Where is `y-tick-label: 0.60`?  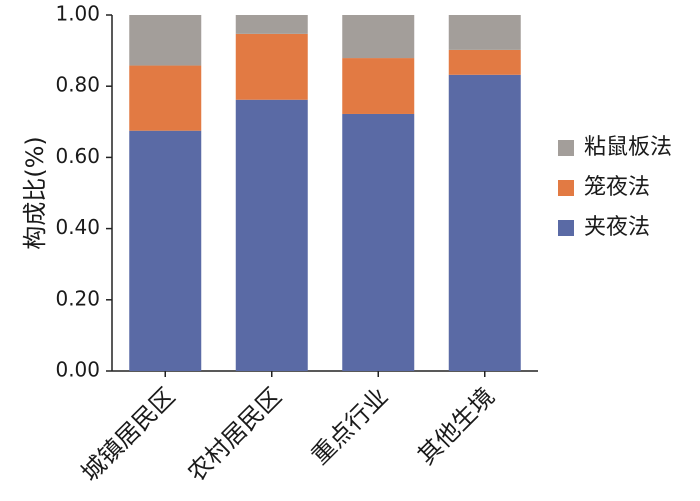
y-tick-label: 0.60 is located at coordinates (77, 156).